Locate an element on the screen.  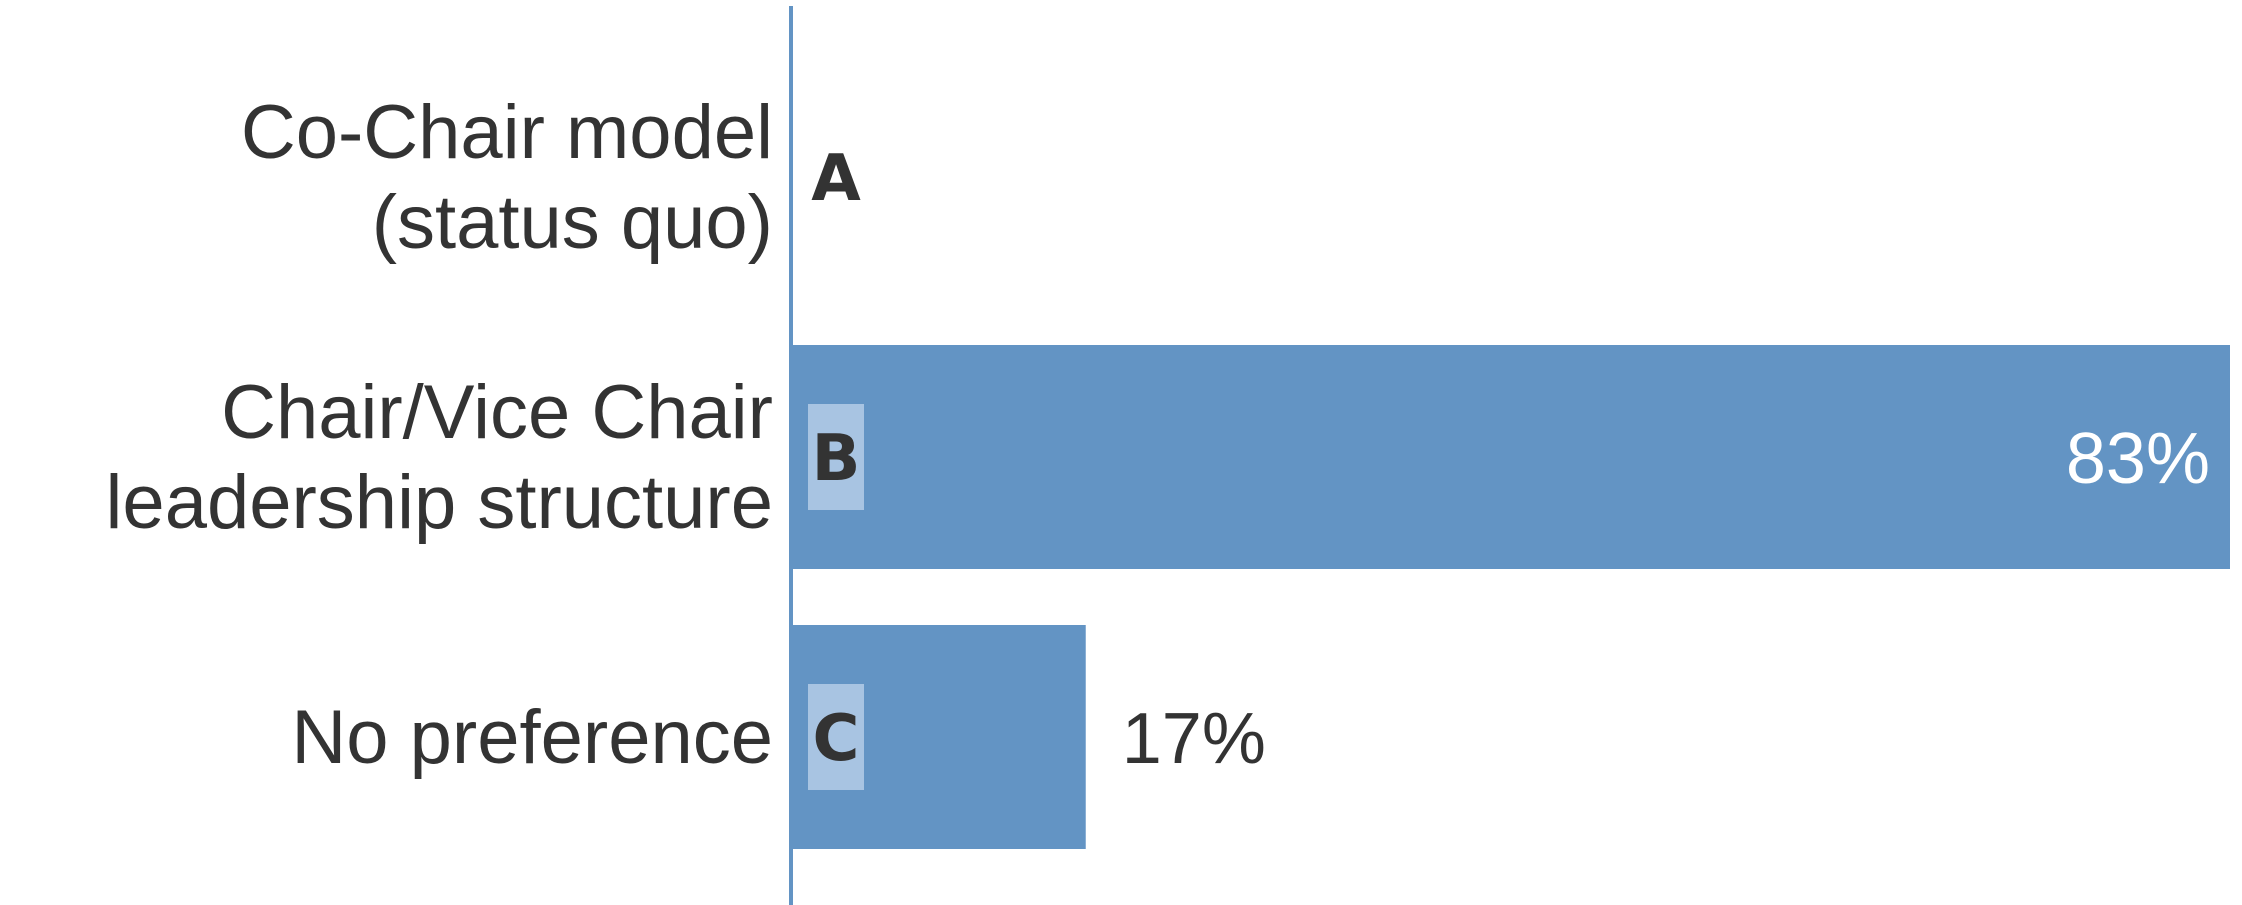
option-letter-c: C is located at coordinates (836, 739).